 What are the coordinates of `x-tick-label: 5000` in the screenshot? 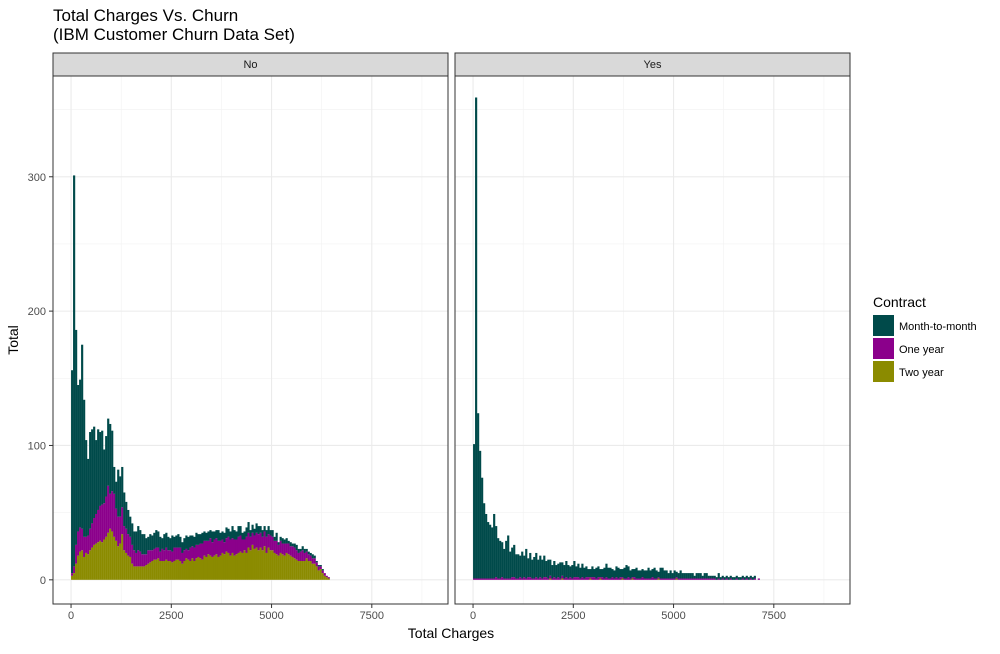 It's located at (271, 616).